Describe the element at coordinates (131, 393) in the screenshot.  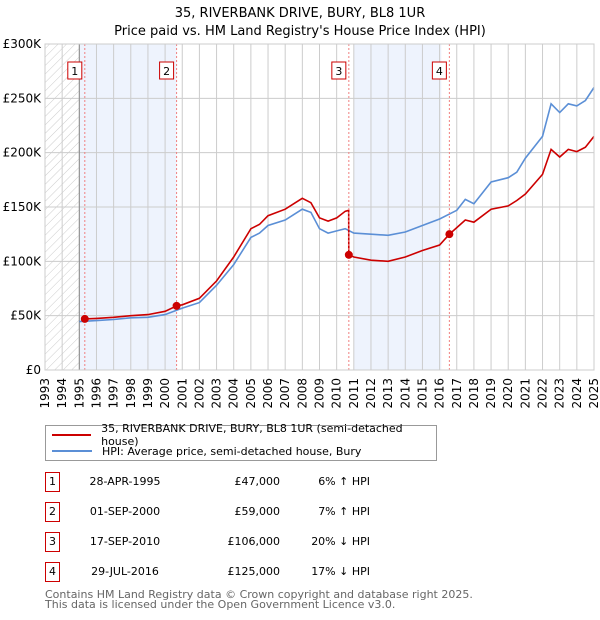
I see `x-tick-label: 1998` at that location.